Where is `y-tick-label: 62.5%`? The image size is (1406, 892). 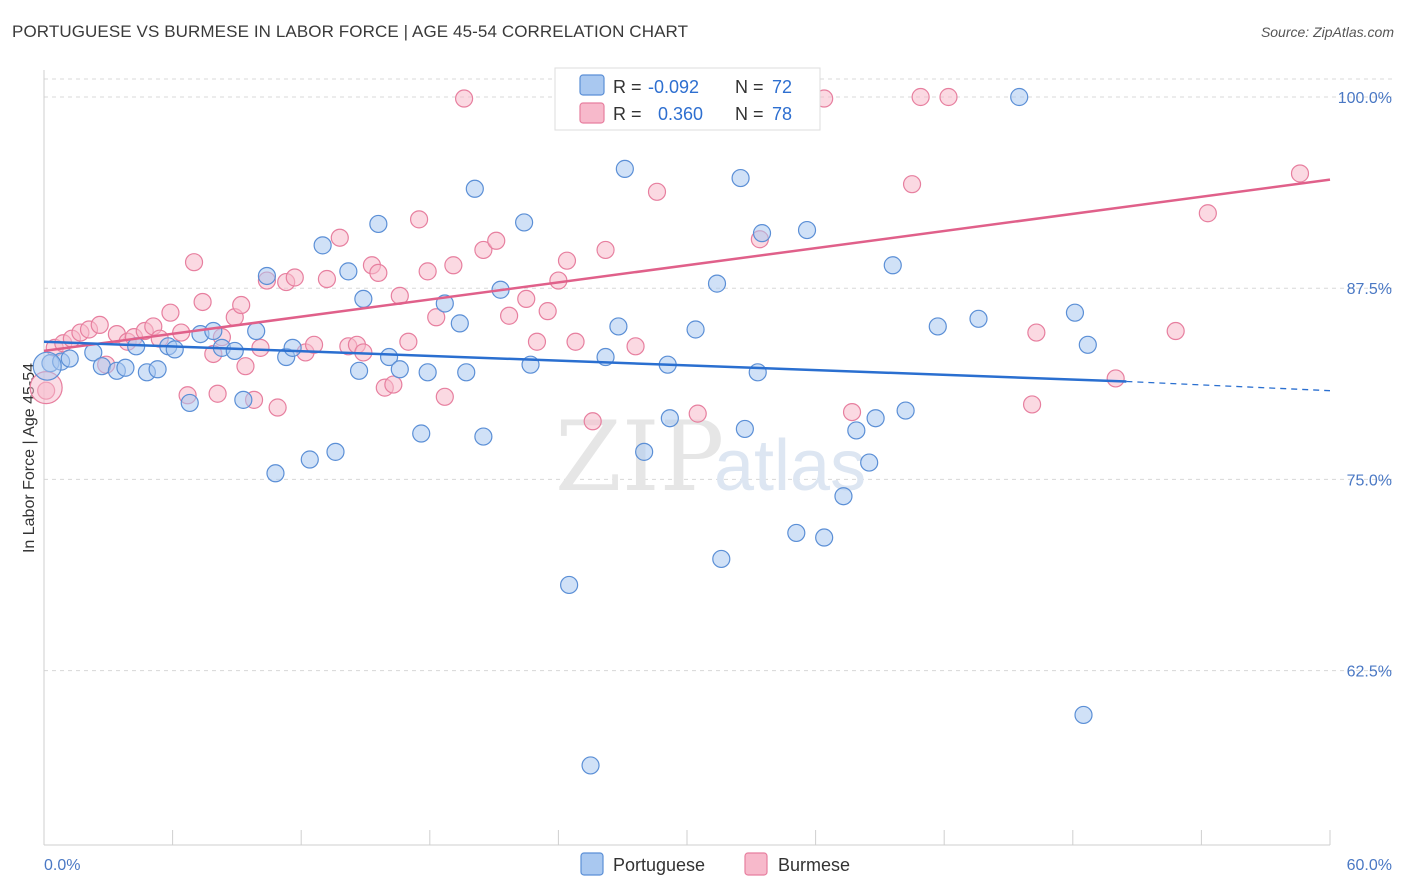
y-tick-label: 62.5% is located at coordinates (1369, 672).